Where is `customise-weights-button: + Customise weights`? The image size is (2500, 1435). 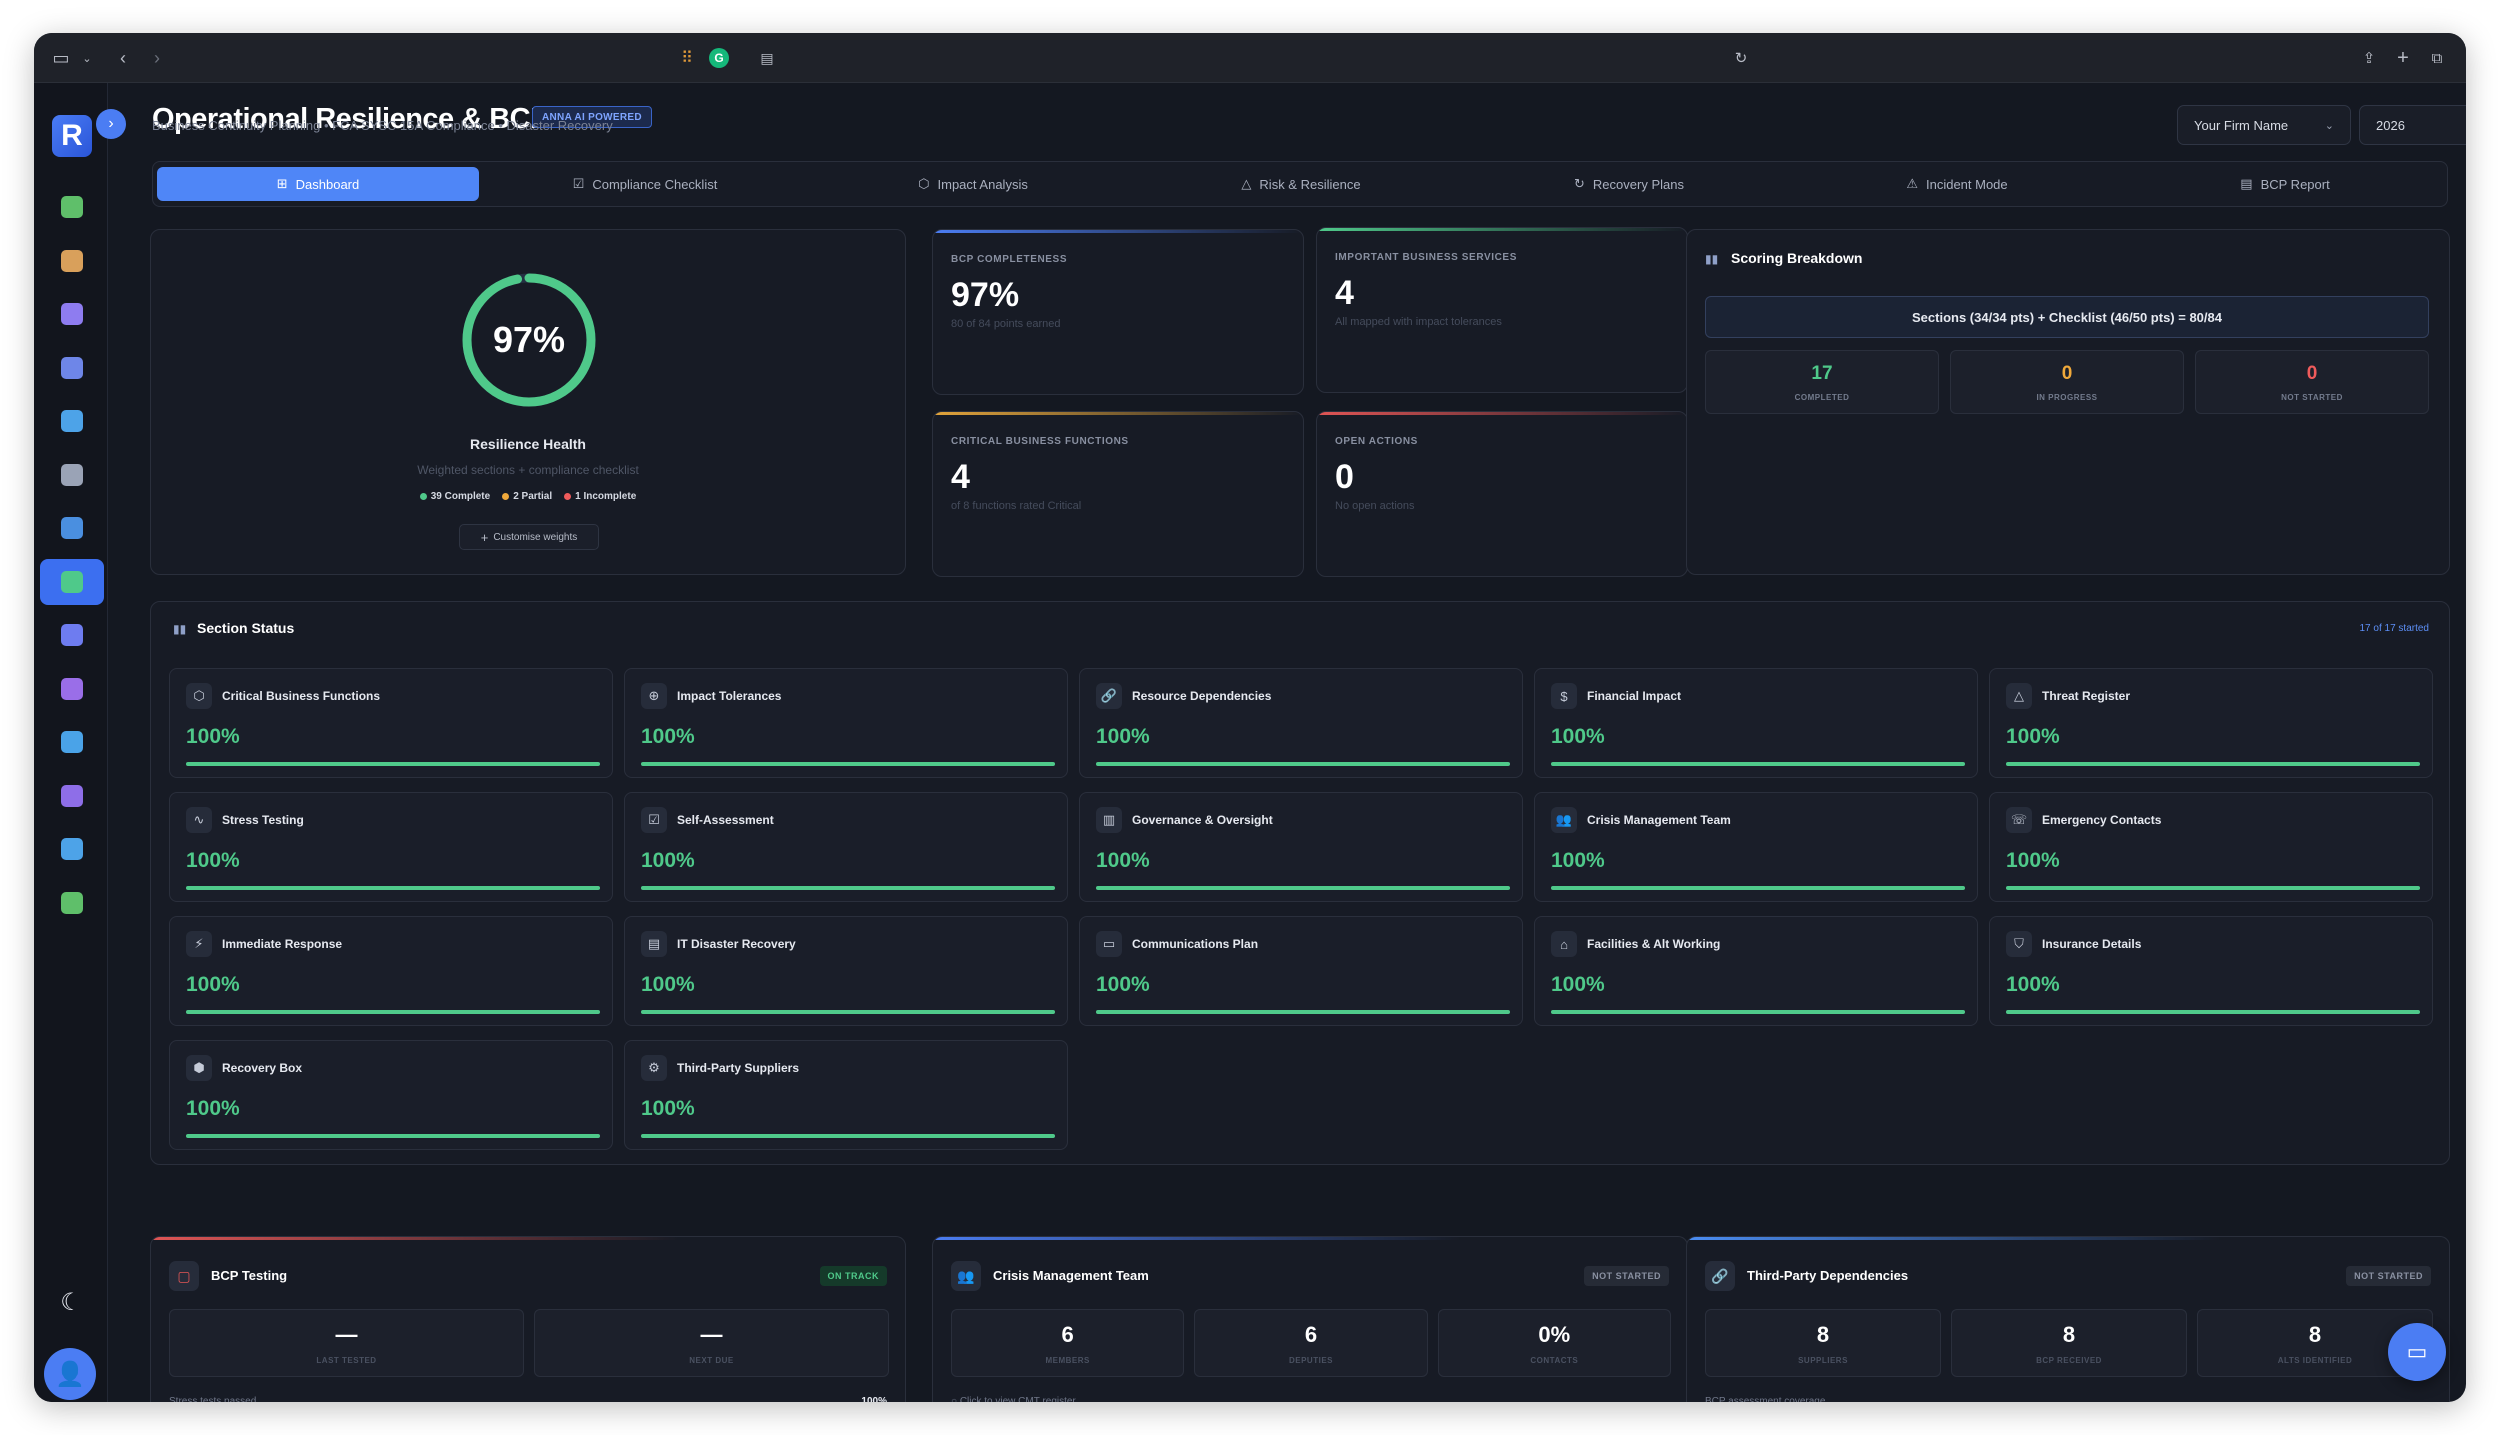 customise-weights-button: + Customise weights is located at coordinates (529, 537).